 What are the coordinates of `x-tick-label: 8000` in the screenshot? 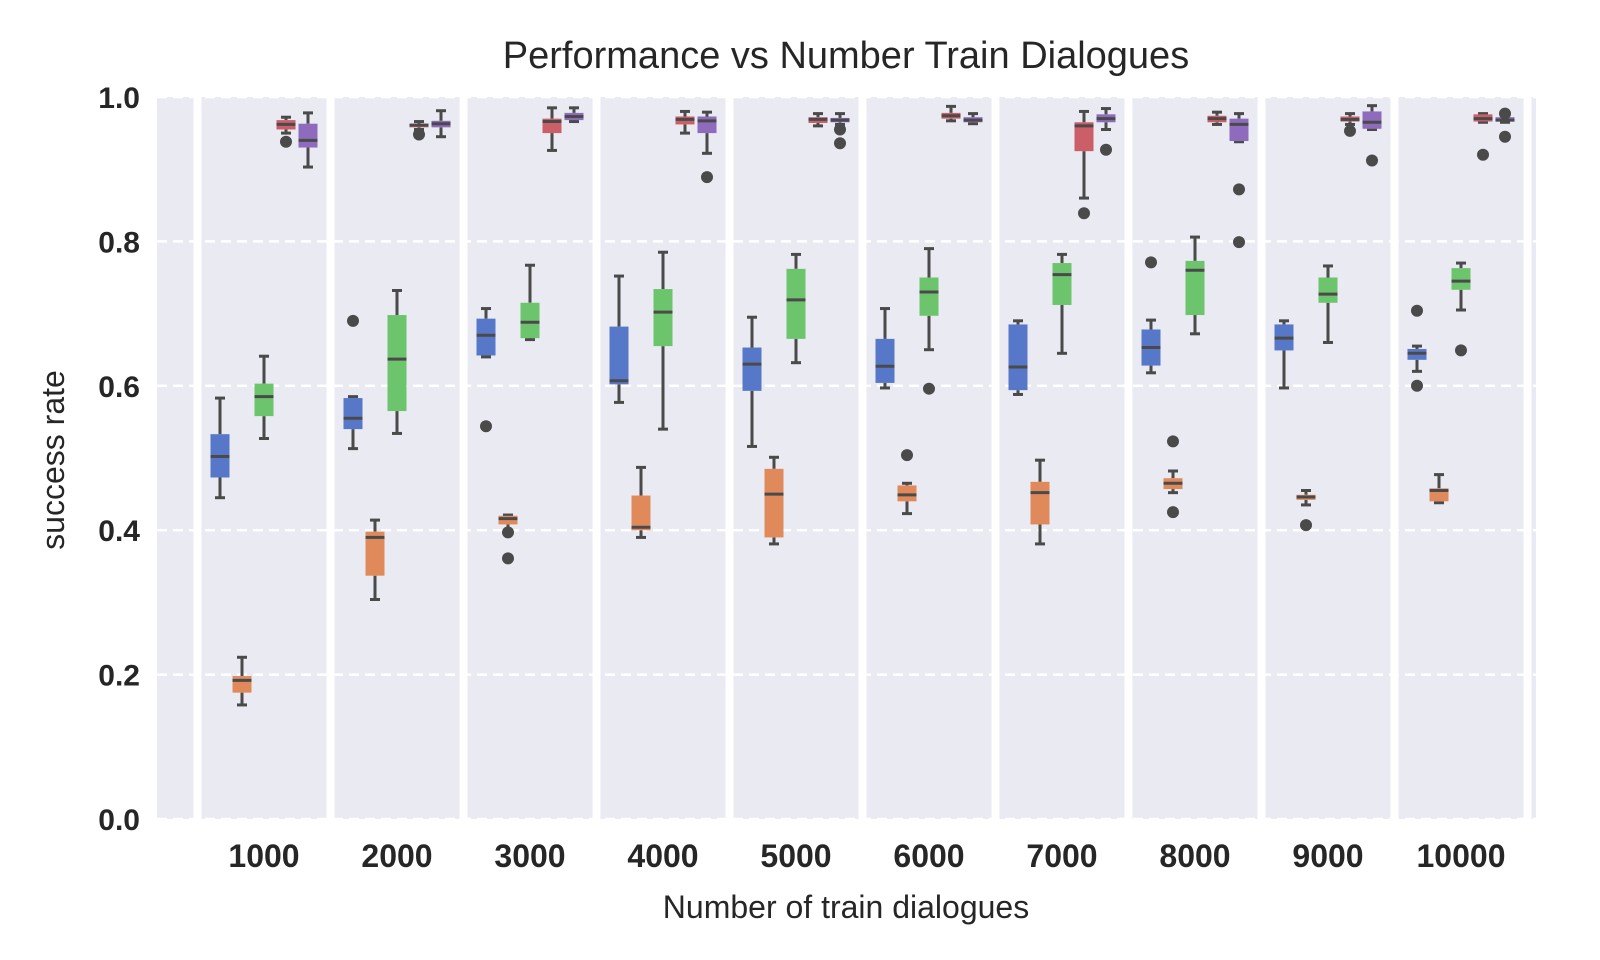 It's located at (1194, 856).